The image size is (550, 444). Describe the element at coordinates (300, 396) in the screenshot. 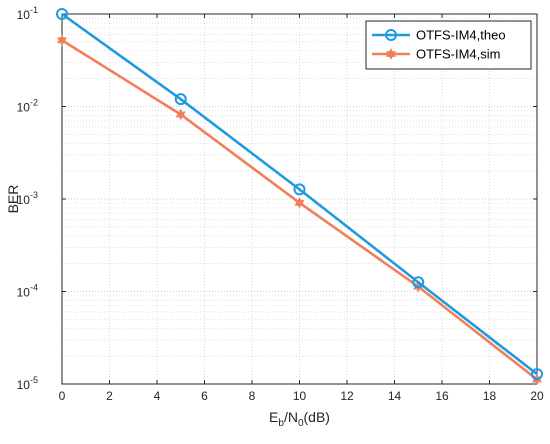

I see `x-tick-label: 10` at that location.